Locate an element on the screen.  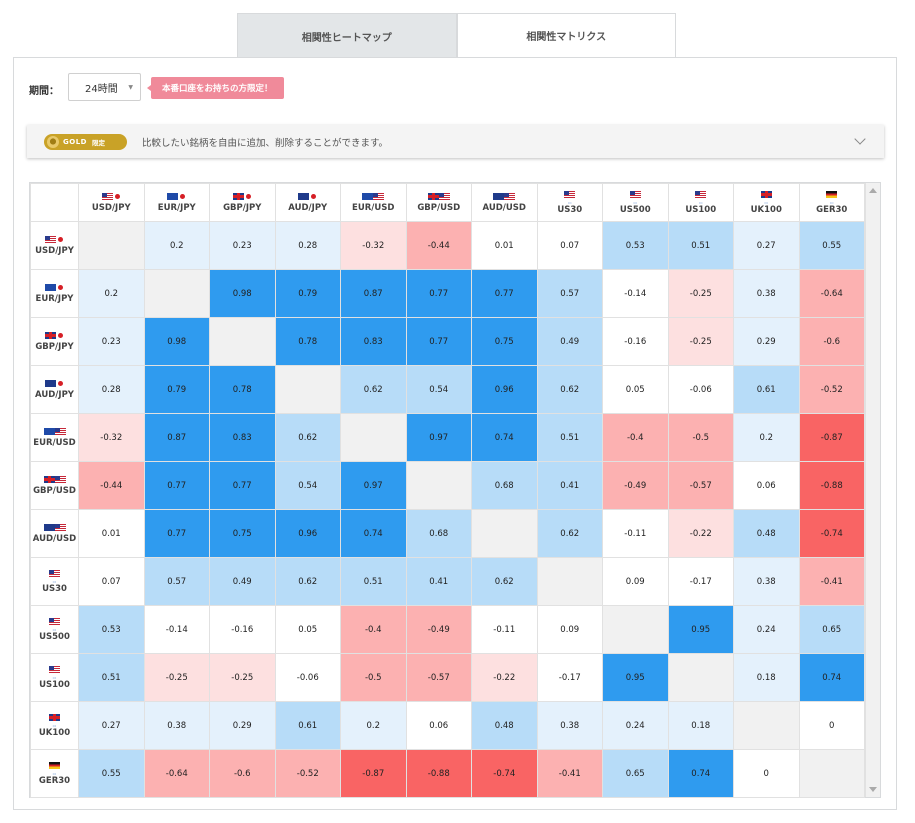
correlation-cell: -0.16 is located at coordinates (242, 629).